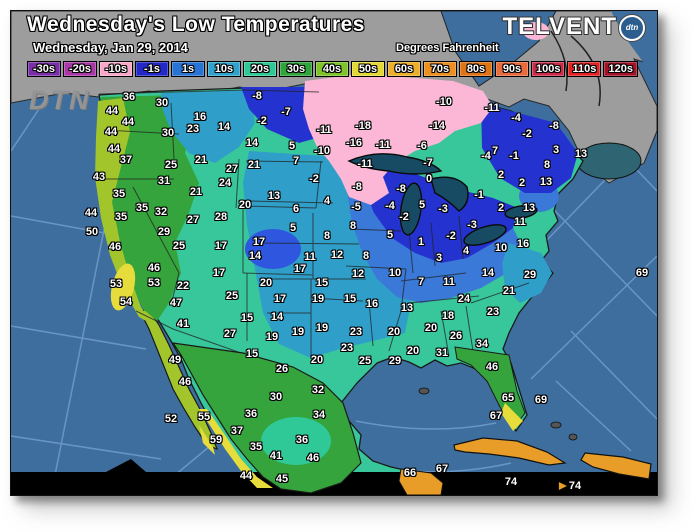 The image size is (692, 532). Describe the element at coordinates (175, 360) in the screenshot. I see `temp-label: 49` at that location.